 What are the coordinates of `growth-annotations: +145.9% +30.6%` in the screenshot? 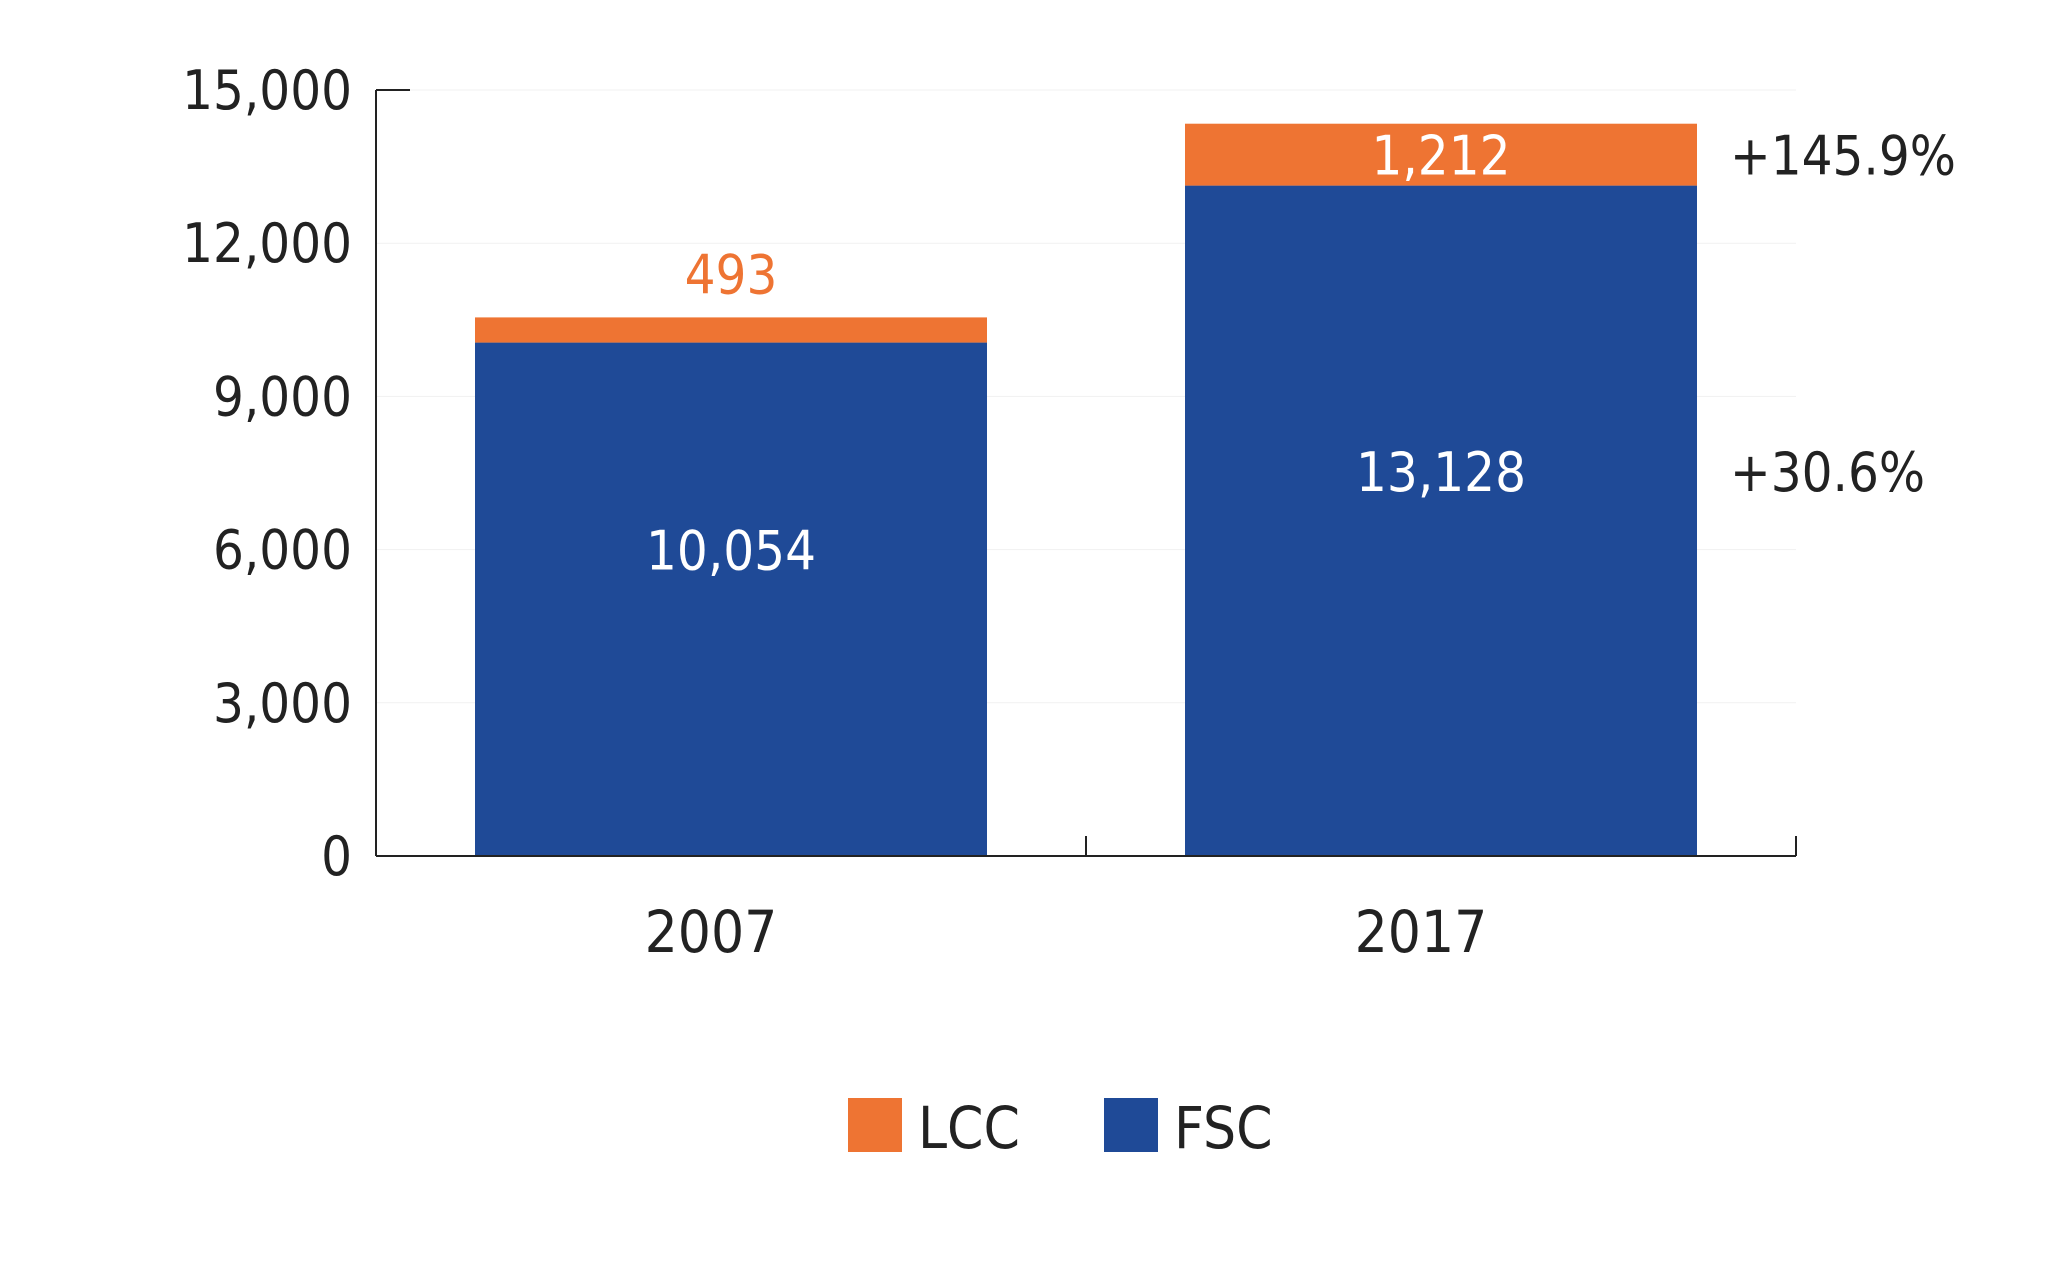 It's located at (1843, 314).